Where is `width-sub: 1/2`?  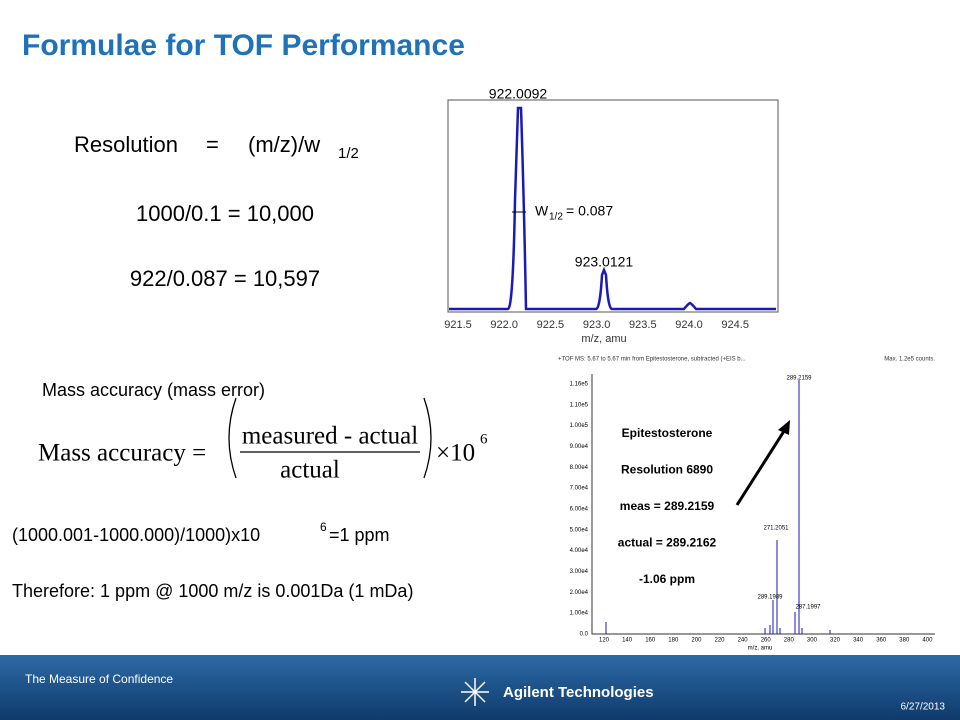
width-sub: 1/2 is located at coordinates (556, 217).